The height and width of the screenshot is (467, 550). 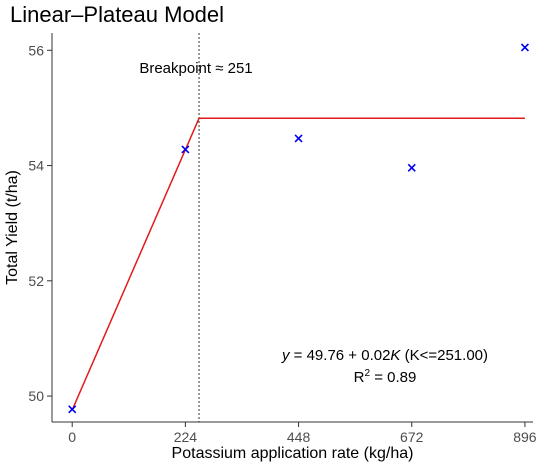 What do you see at coordinates (36, 396) in the screenshot?
I see `y-tick-label: 50` at bounding box center [36, 396].